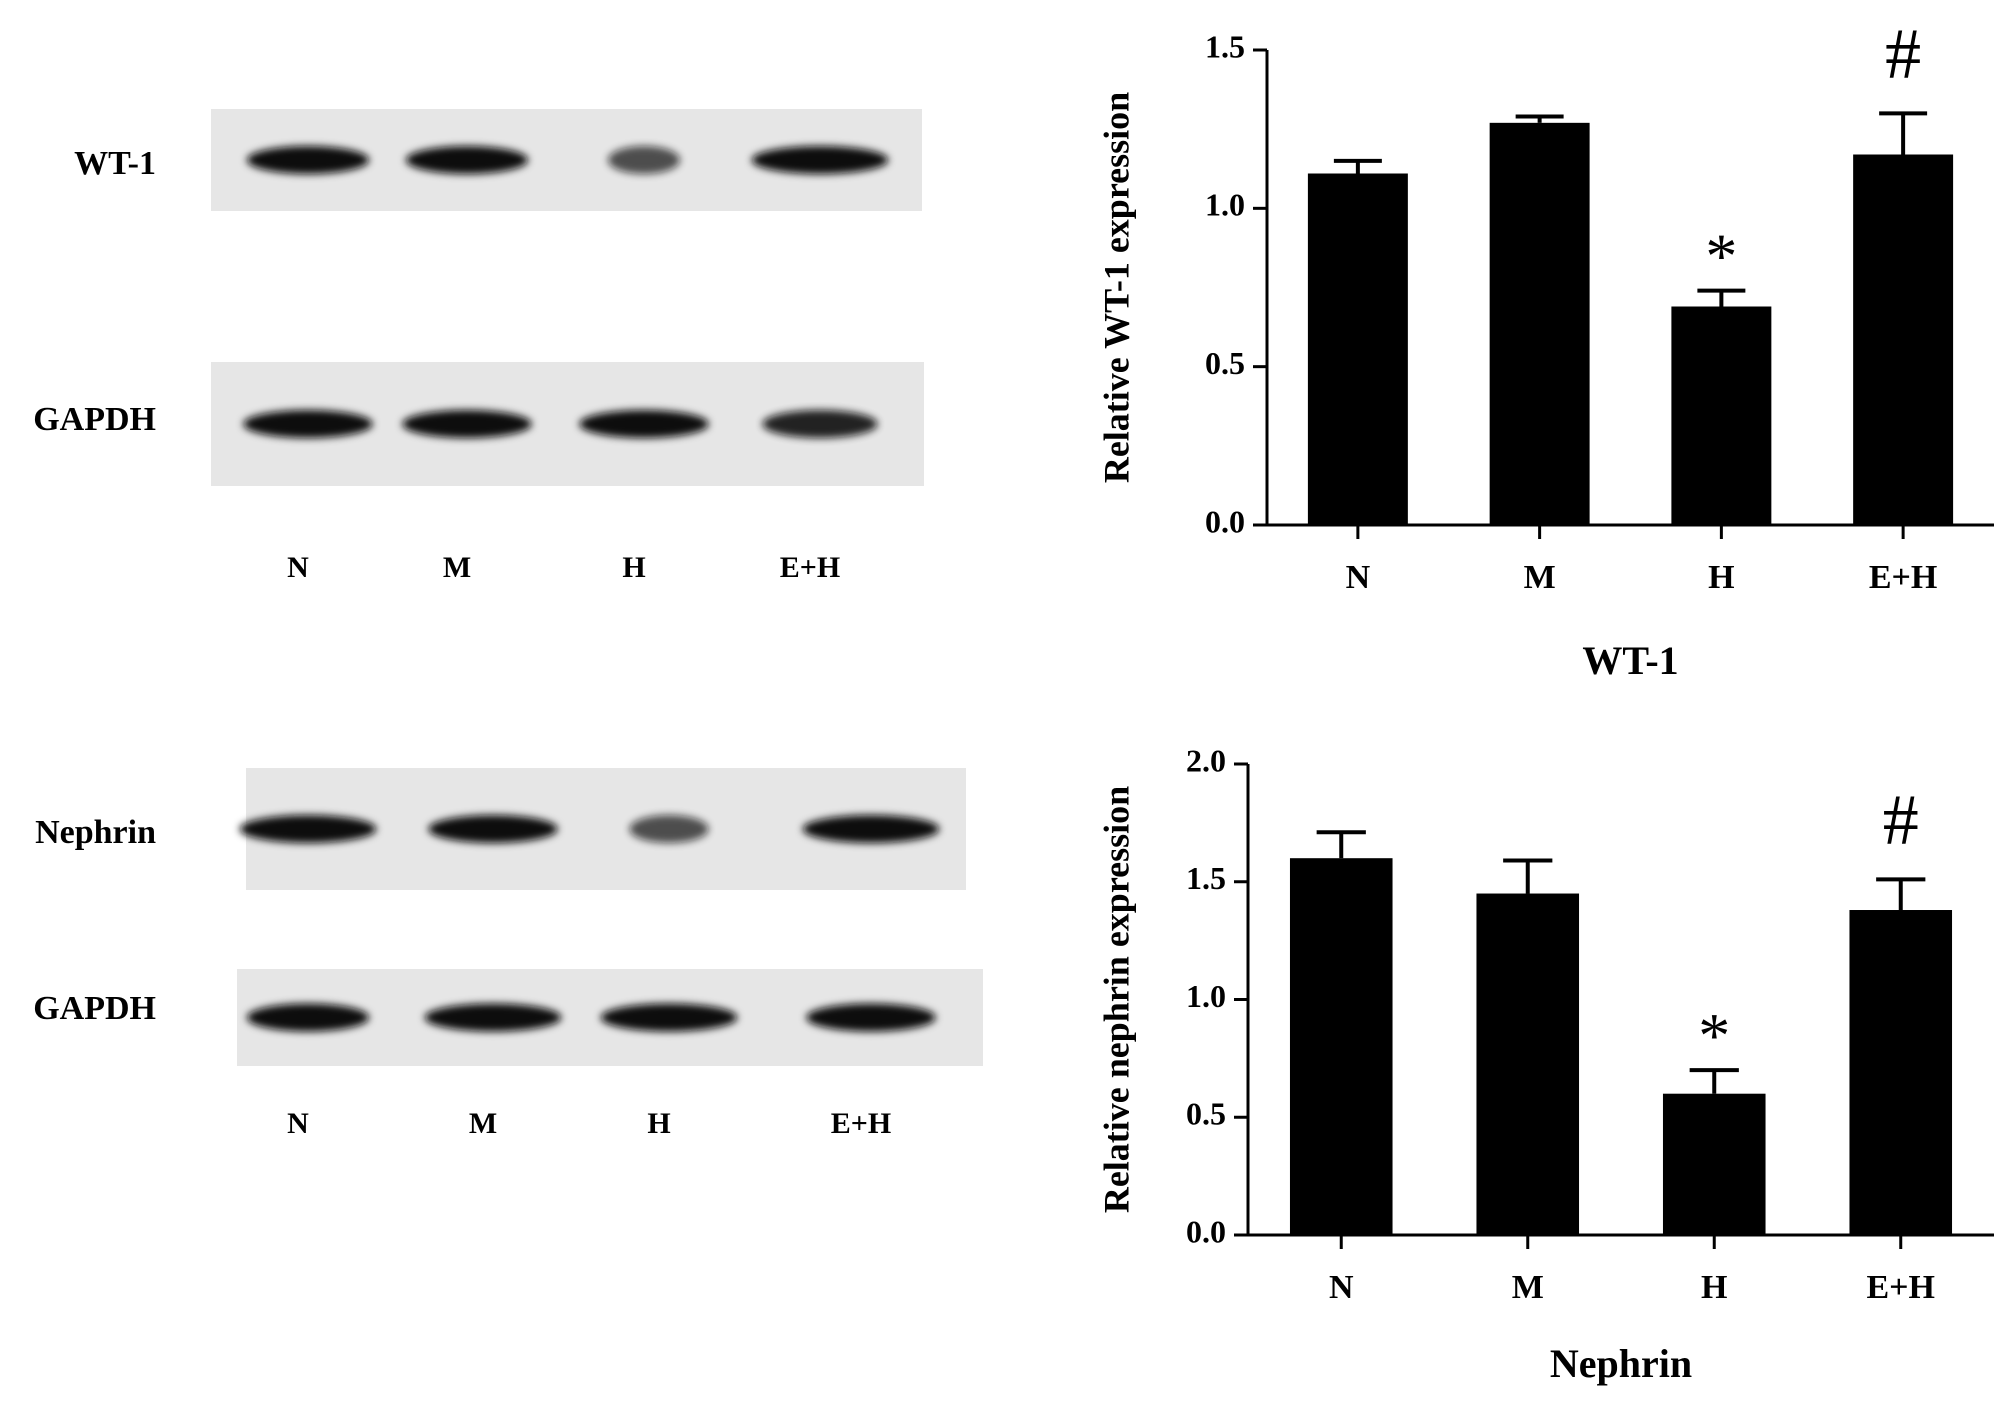  What do you see at coordinates (1621, 1363) in the screenshot?
I see `chart-title: Nephrin` at bounding box center [1621, 1363].